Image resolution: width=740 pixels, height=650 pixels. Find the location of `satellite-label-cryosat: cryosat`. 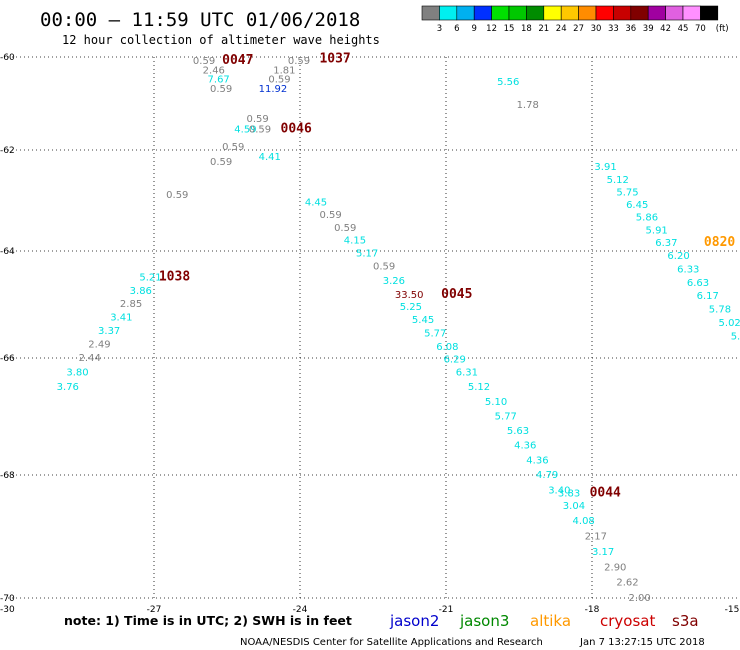

satellite-label-cryosat: cryosat is located at coordinates (627, 621).